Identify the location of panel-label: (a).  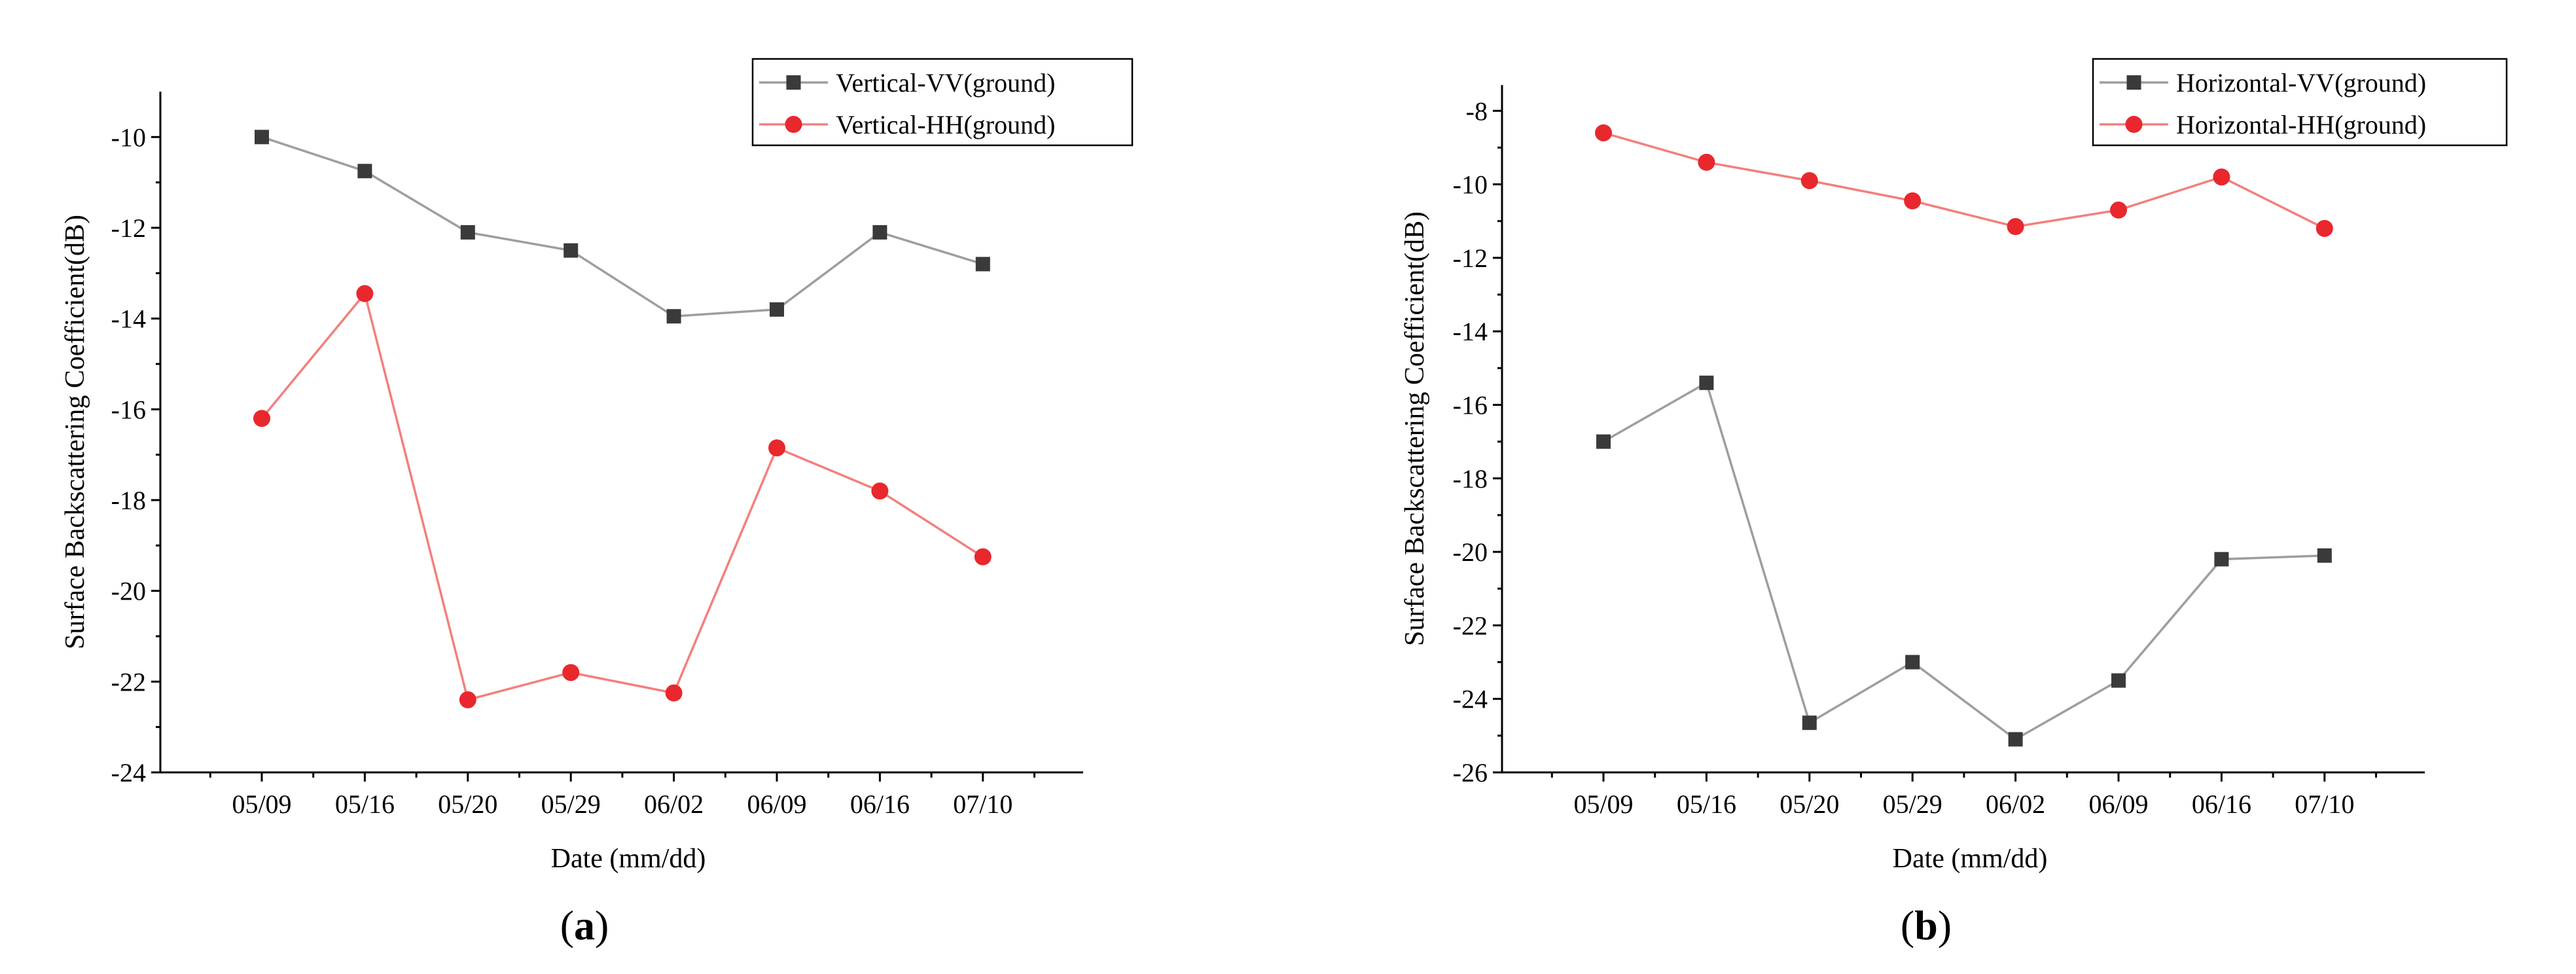
(584, 925).